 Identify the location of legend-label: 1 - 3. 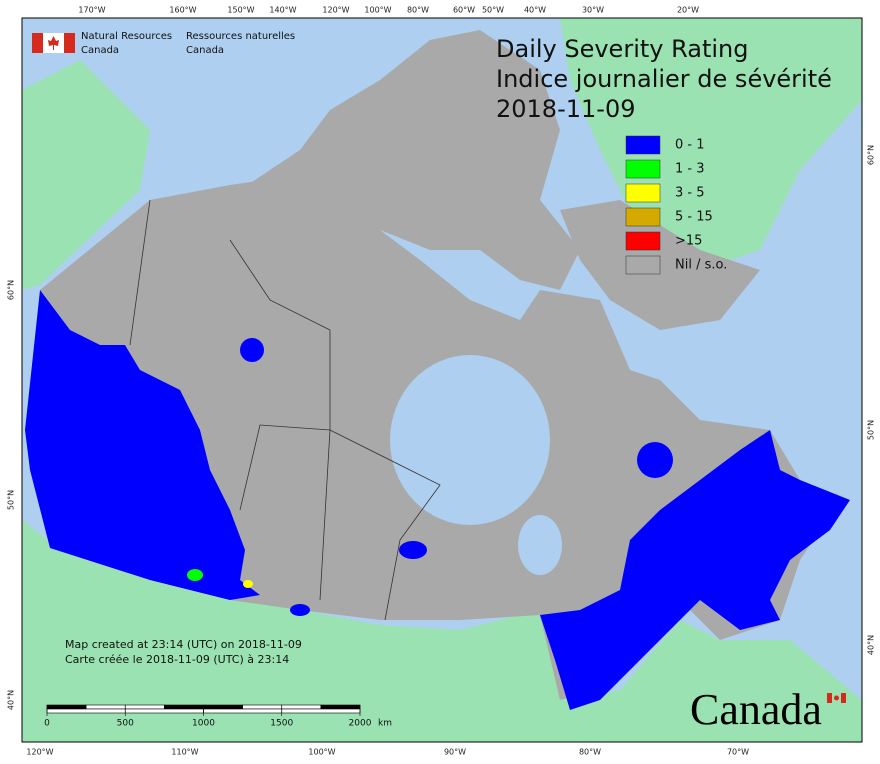
(690, 169).